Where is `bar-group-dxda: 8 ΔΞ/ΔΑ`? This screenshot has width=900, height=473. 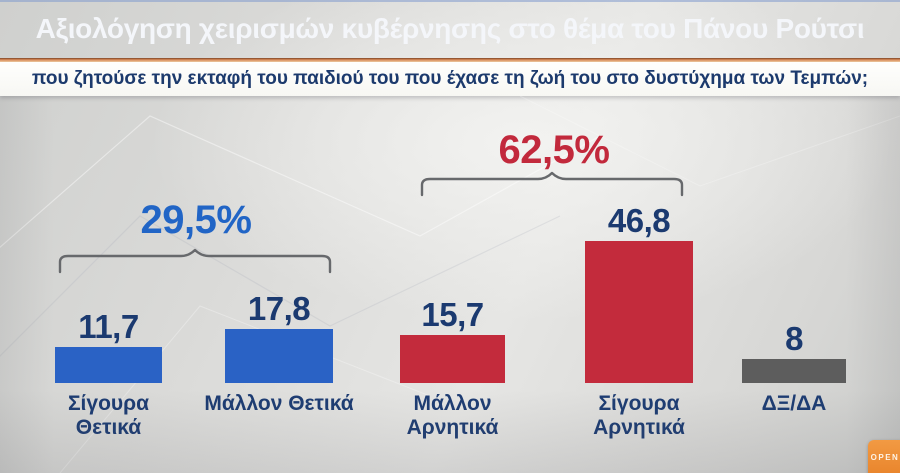 bar-group-dxda: 8 ΔΞ/ΔΑ is located at coordinates (794, 367).